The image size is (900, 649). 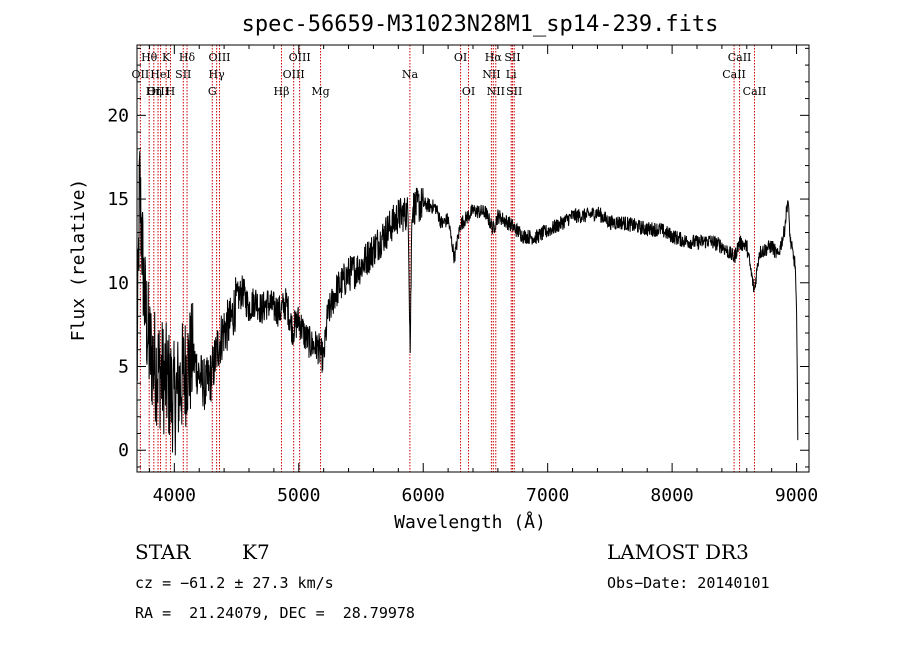 I want to click on ra-dec-coordinates: RA = 21.24079, DEC = 28.79978, so click(x=275, y=613).